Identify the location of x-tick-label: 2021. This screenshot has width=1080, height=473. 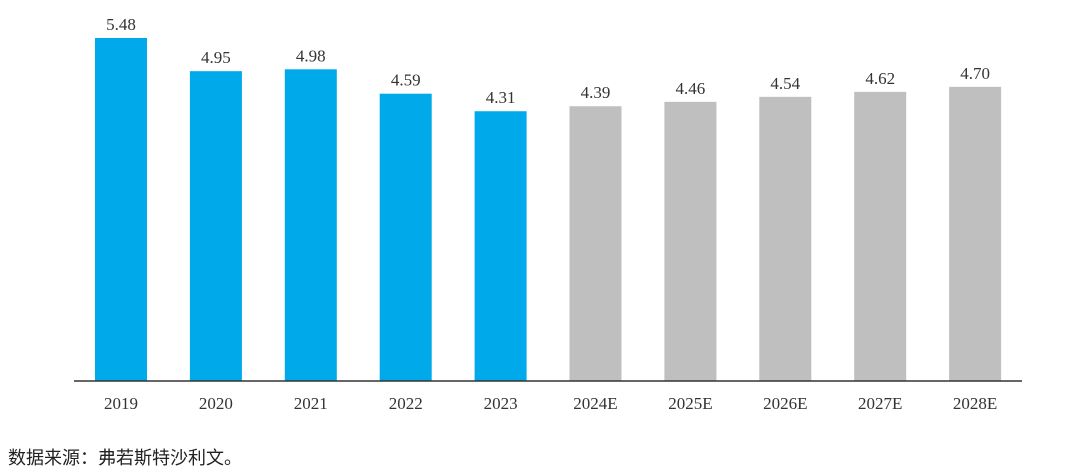
(311, 403).